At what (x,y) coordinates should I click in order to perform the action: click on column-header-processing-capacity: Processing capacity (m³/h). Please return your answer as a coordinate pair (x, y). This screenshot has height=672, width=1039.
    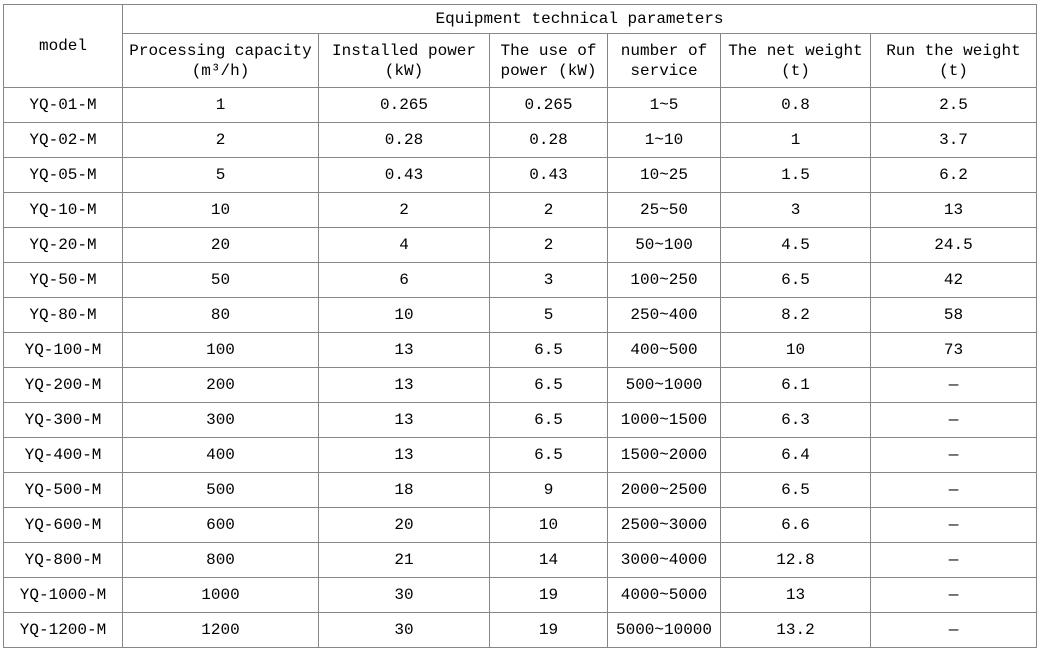
    Looking at the image, I should click on (220, 60).